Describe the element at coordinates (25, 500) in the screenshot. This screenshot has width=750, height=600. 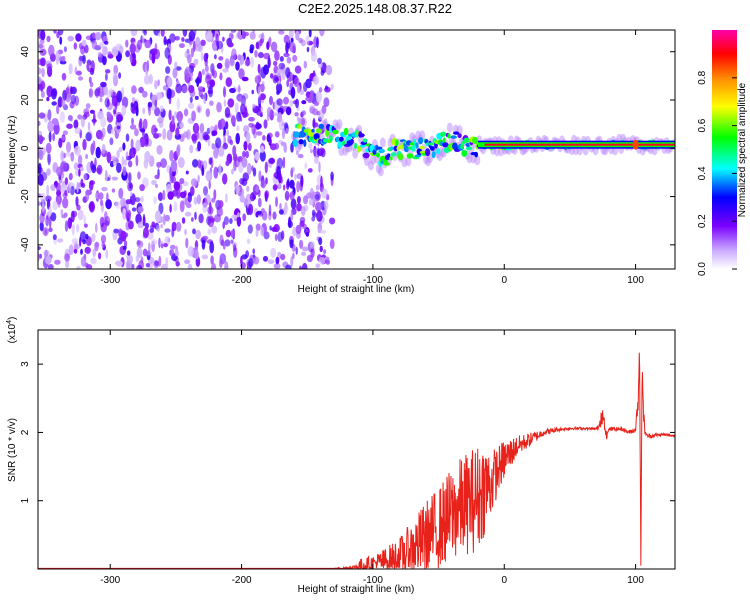
I see `y-tick-label: 1` at that location.